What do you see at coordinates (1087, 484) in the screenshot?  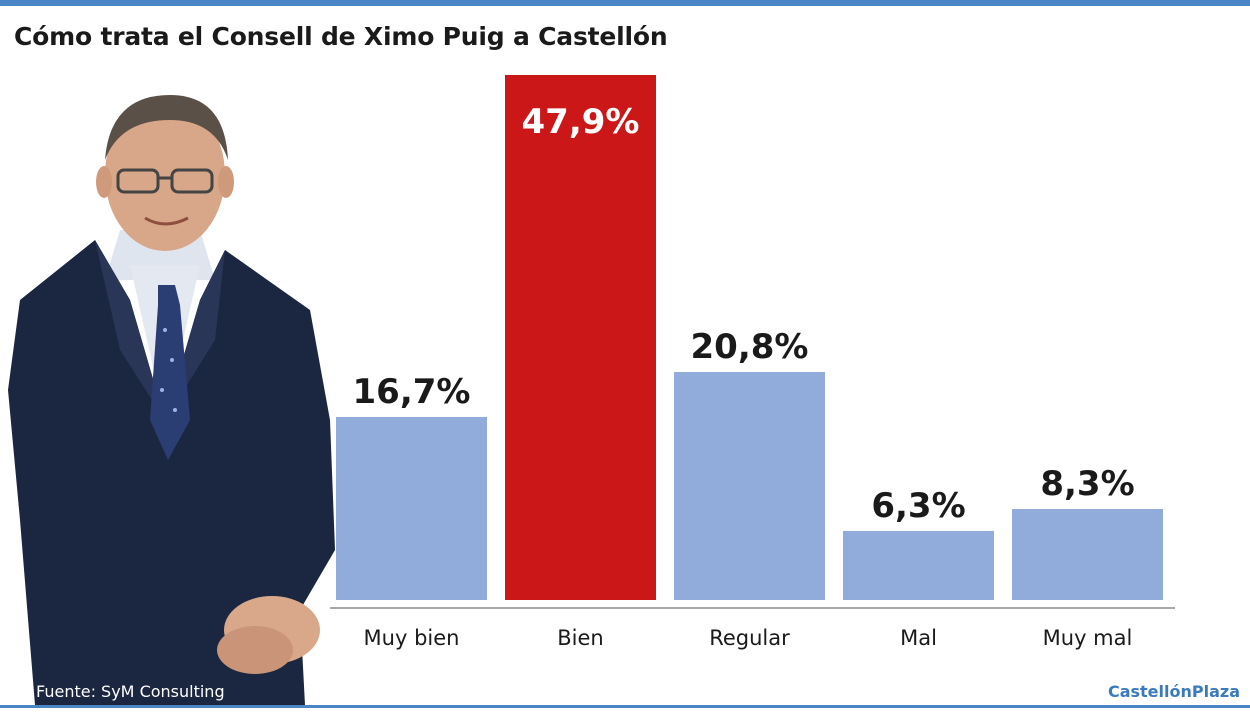 I see `value-label: 8,3%` at bounding box center [1087, 484].